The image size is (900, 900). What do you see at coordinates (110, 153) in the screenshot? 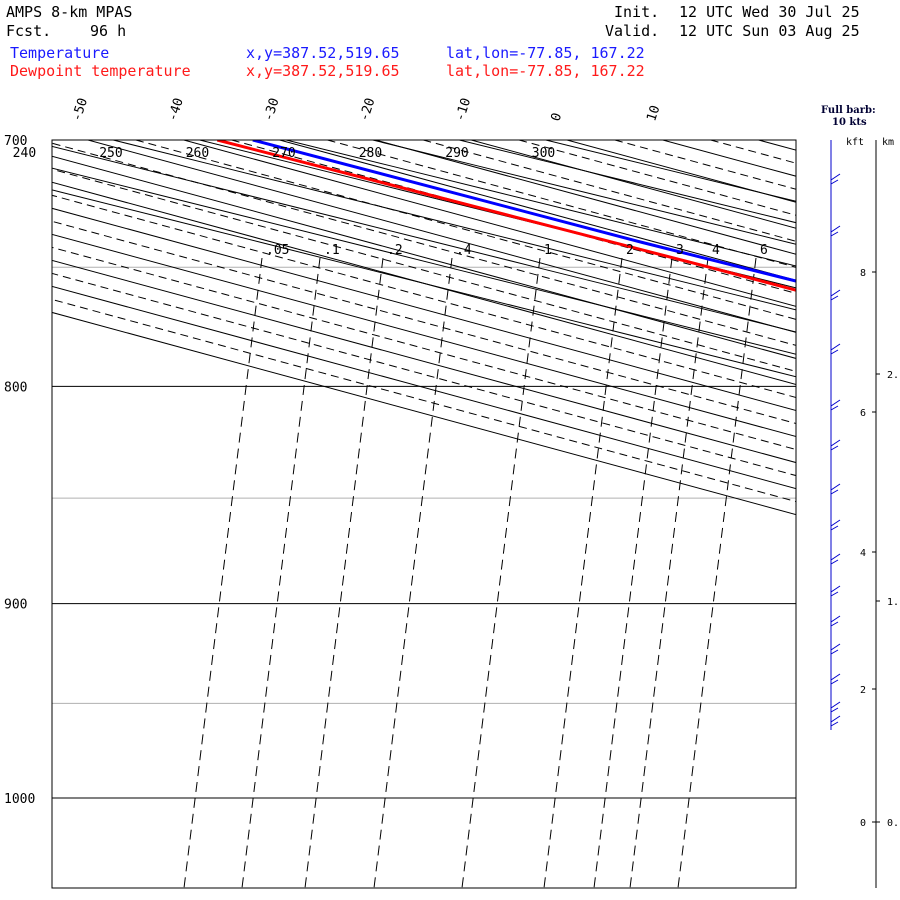
I see `dry-adiabat-label: 250` at bounding box center [110, 153].